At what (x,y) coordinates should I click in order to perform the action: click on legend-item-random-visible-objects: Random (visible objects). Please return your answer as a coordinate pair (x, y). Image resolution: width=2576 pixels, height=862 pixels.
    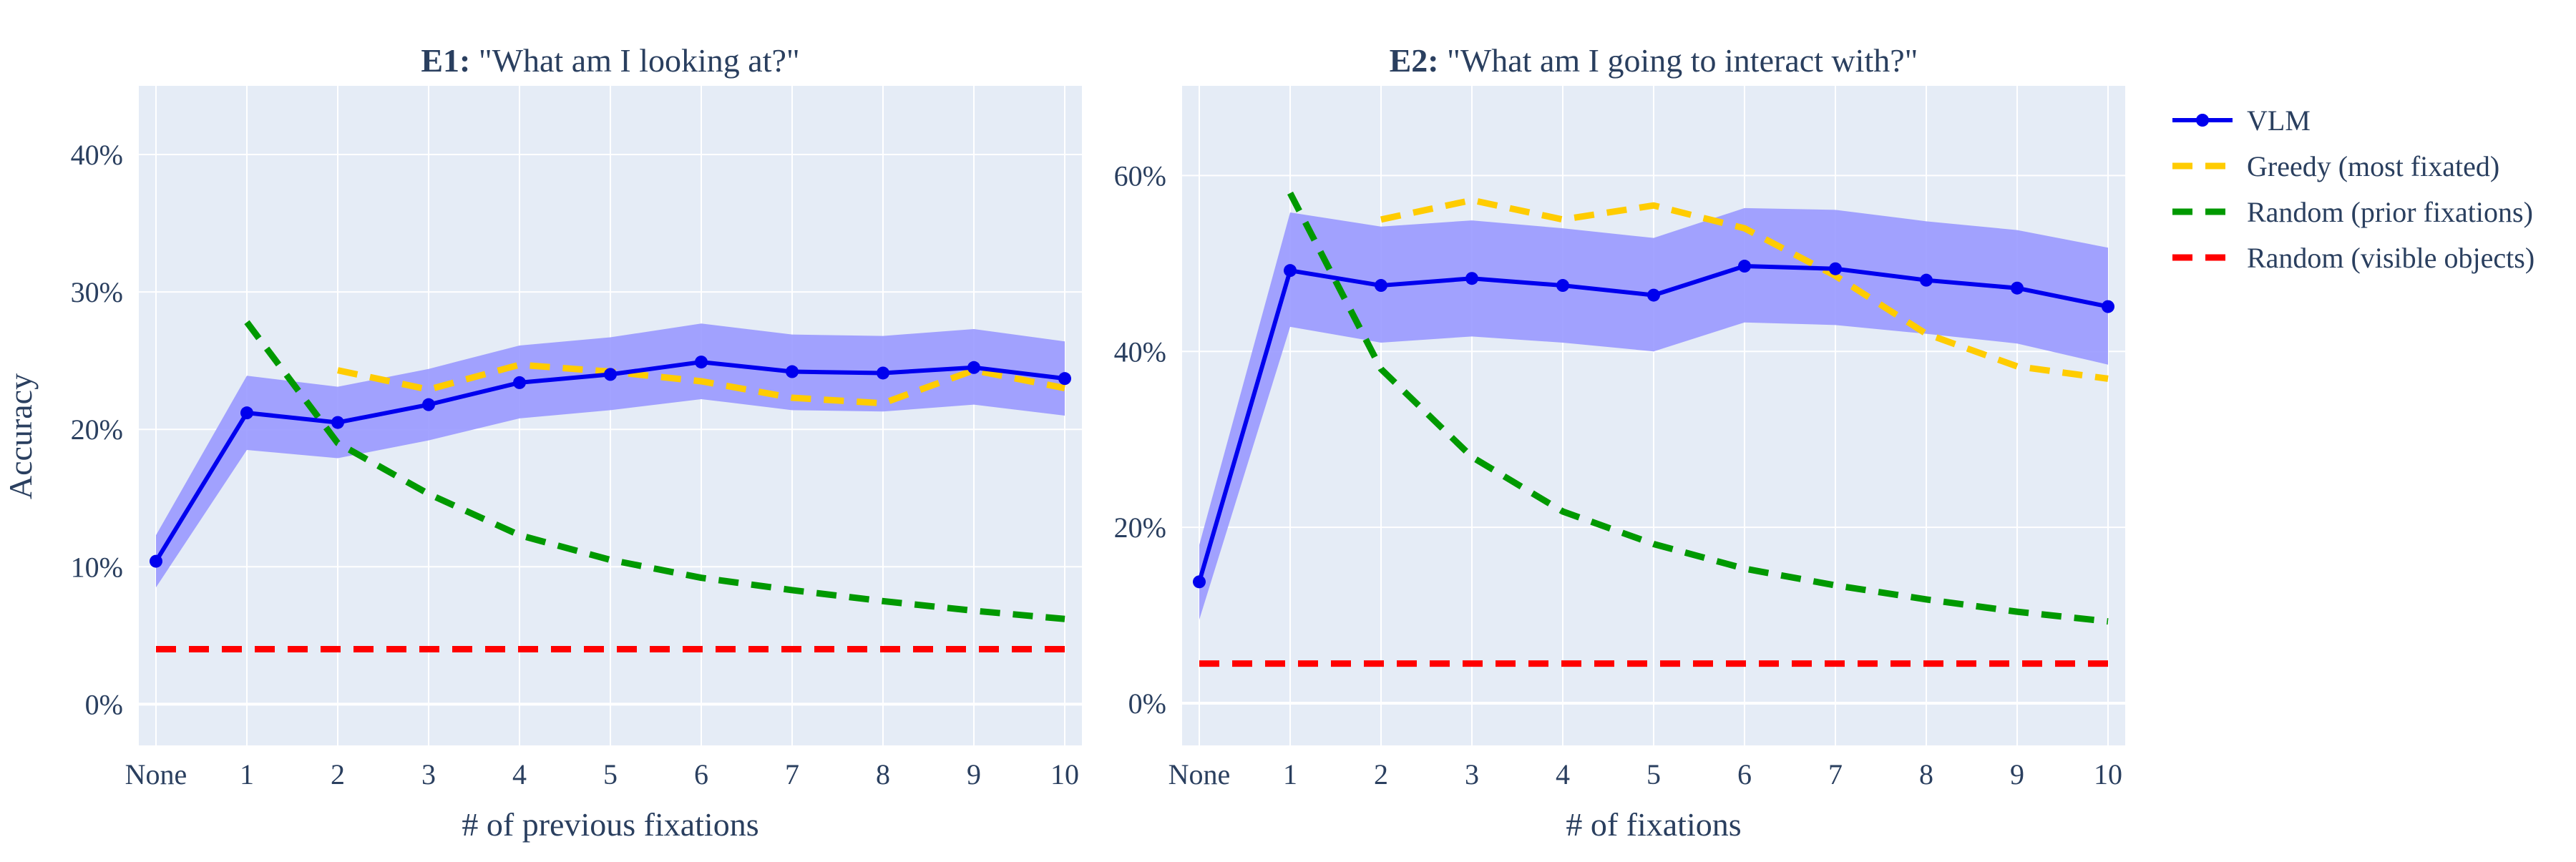
    Looking at the image, I should click on (2353, 258).